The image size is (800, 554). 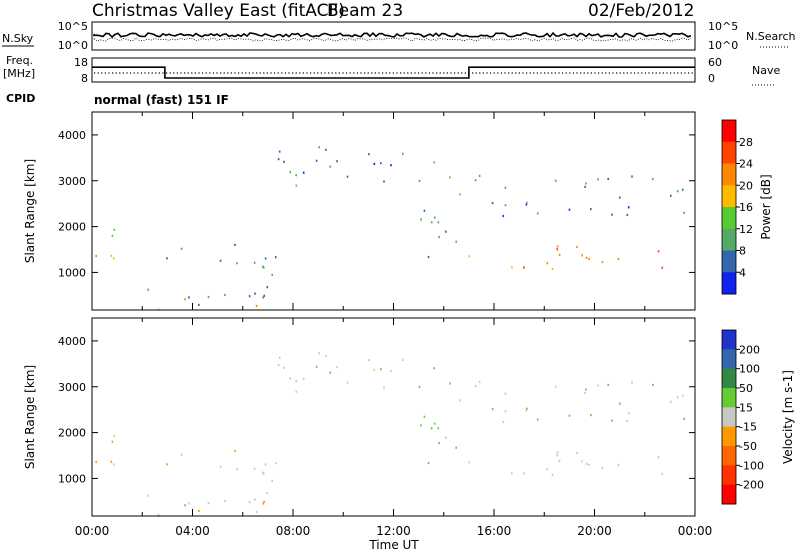 What do you see at coordinates (161, 100) in the screenshot?
I see `cpid-text: normal (fast) 151 IF` at bounding box center [161, 100].